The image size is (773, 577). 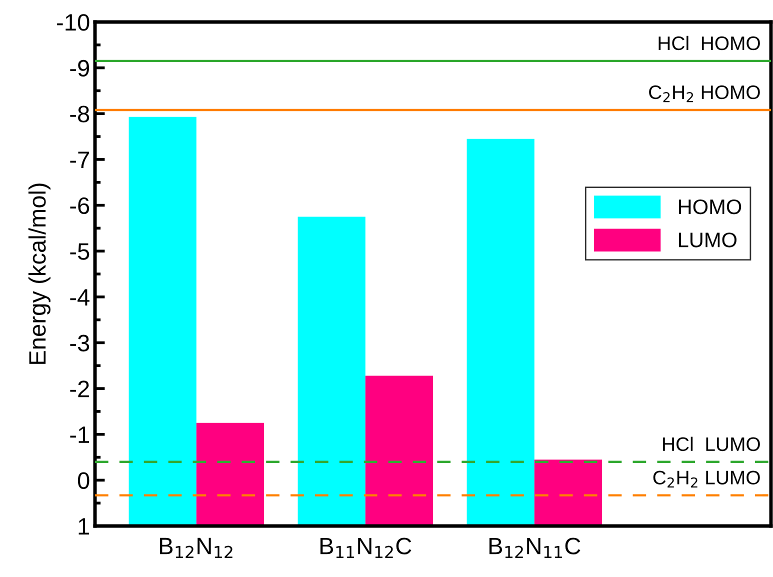 I want to click on ref-line-label: HCl LUMO, so click(x=711, y=444).